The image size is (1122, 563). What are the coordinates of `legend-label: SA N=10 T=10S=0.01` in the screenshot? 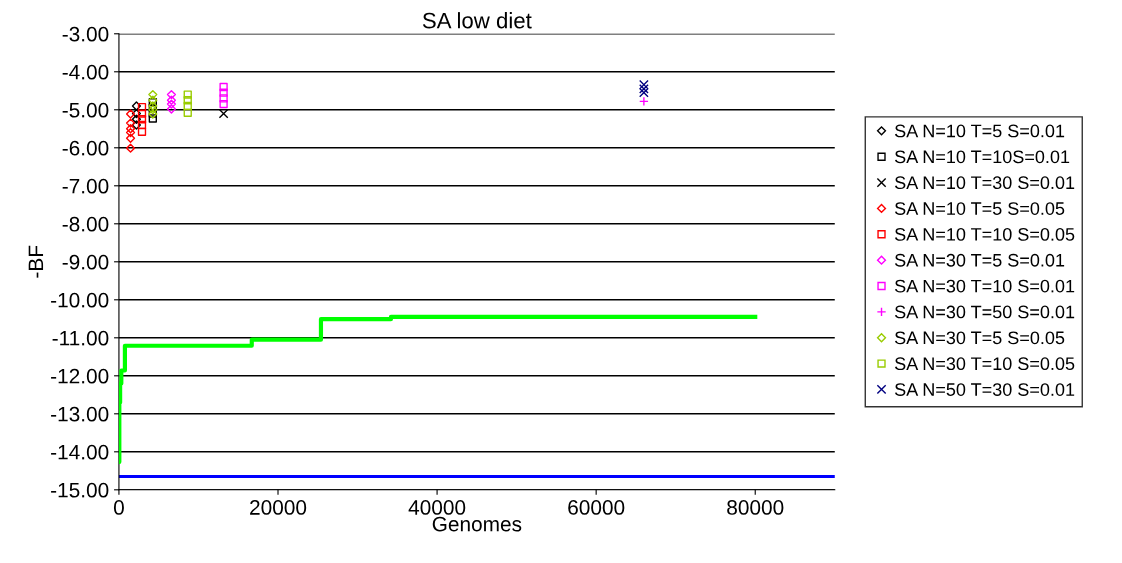 It's located at (982, 157).